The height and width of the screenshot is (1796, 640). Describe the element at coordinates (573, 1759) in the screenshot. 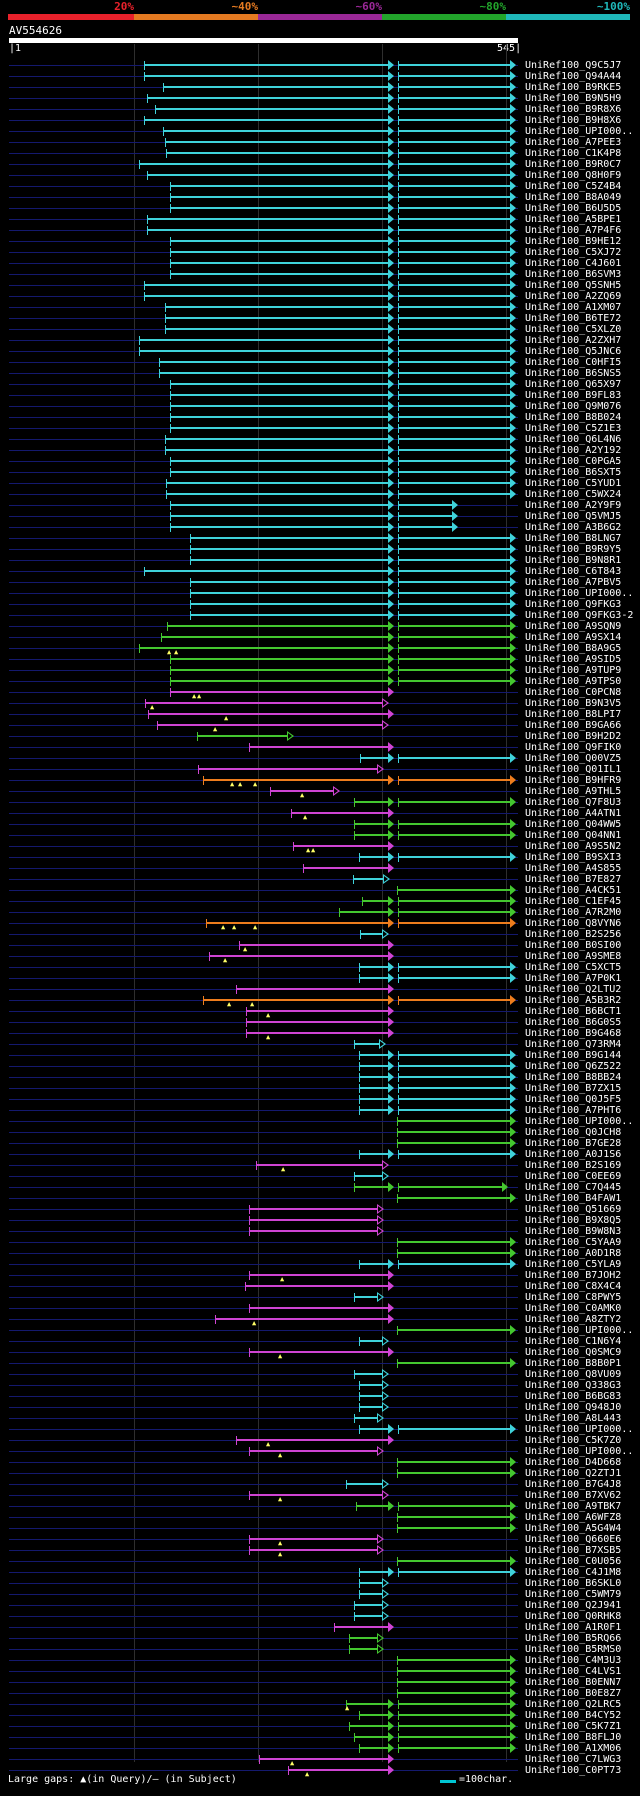

I see `accession-link: UniRef100_C7LWG3` at that location.